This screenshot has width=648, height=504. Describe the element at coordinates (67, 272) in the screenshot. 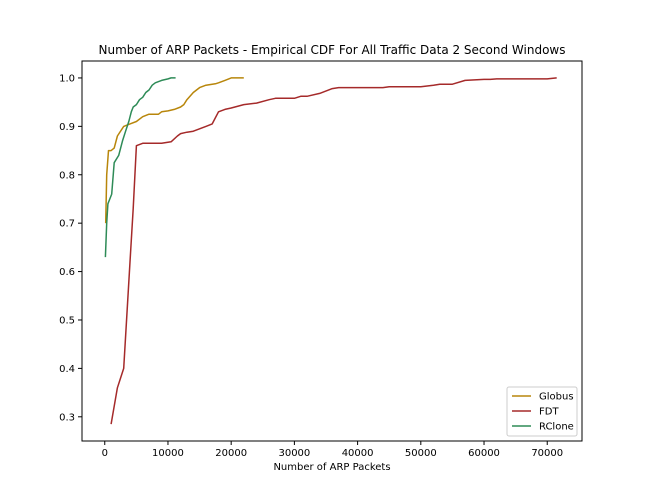

I see `y-tick-label: 0.6` at that location.